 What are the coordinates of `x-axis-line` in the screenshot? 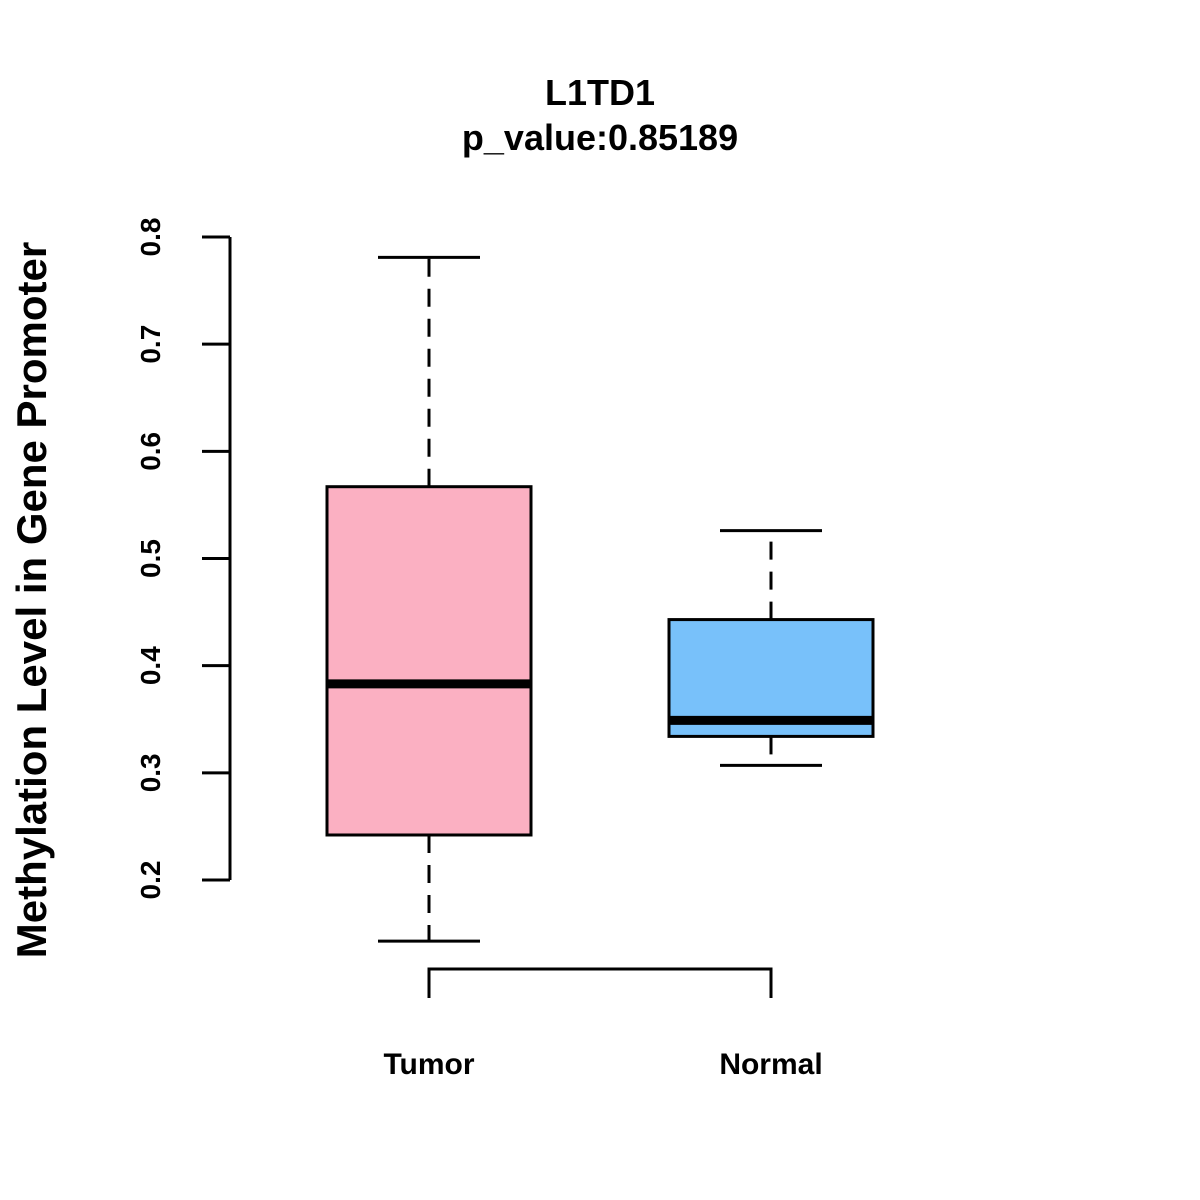 It's located at (600, 982).